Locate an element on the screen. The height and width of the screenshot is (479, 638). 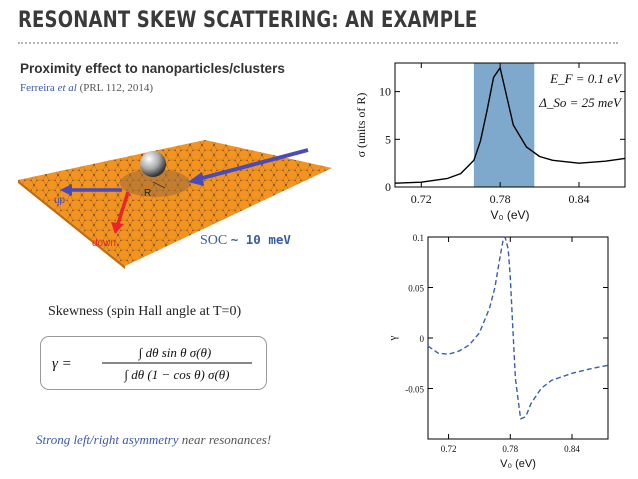
slide-title: RESONANT SKEW SCATTERING: AN EXAMPLE is located at coordinates (248, 20).